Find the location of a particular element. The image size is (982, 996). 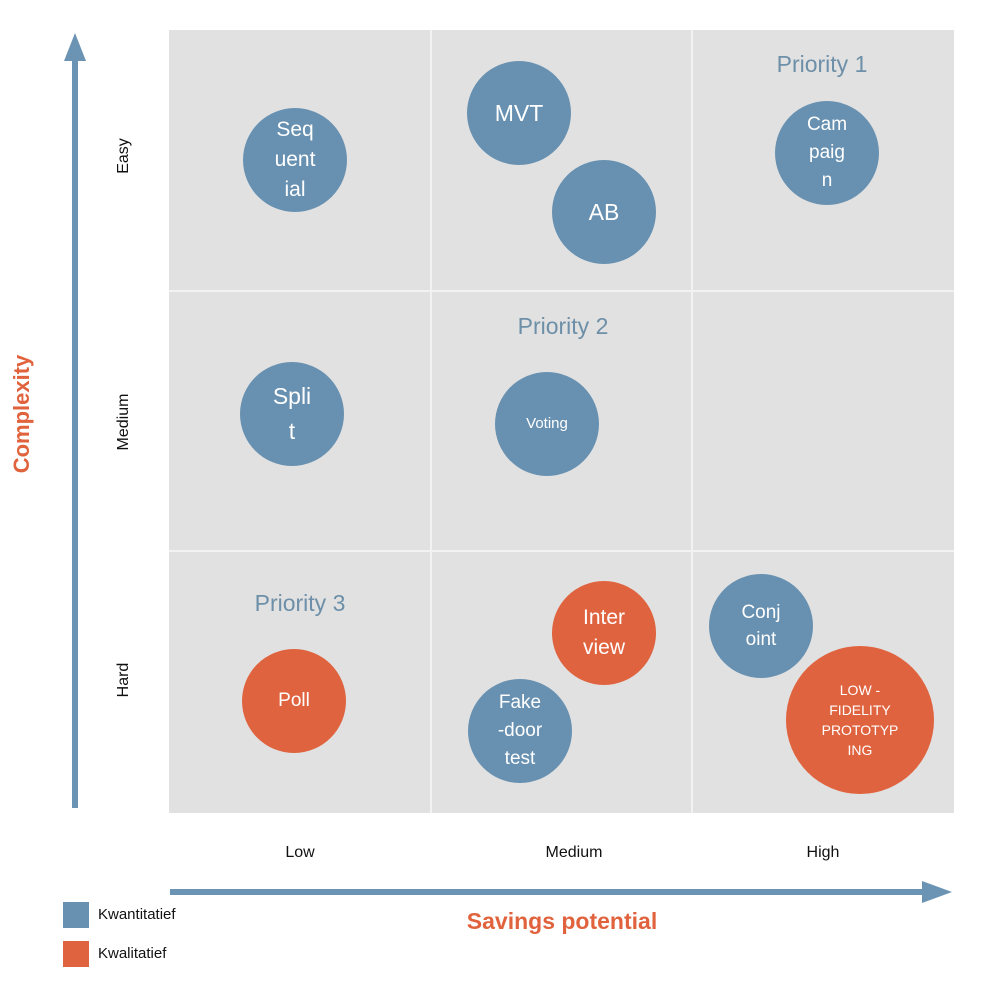

bubble-low-fidelity-prototyping: LOW - FIDELITY PROTOTYP ING is located at coordinates (860, 720).